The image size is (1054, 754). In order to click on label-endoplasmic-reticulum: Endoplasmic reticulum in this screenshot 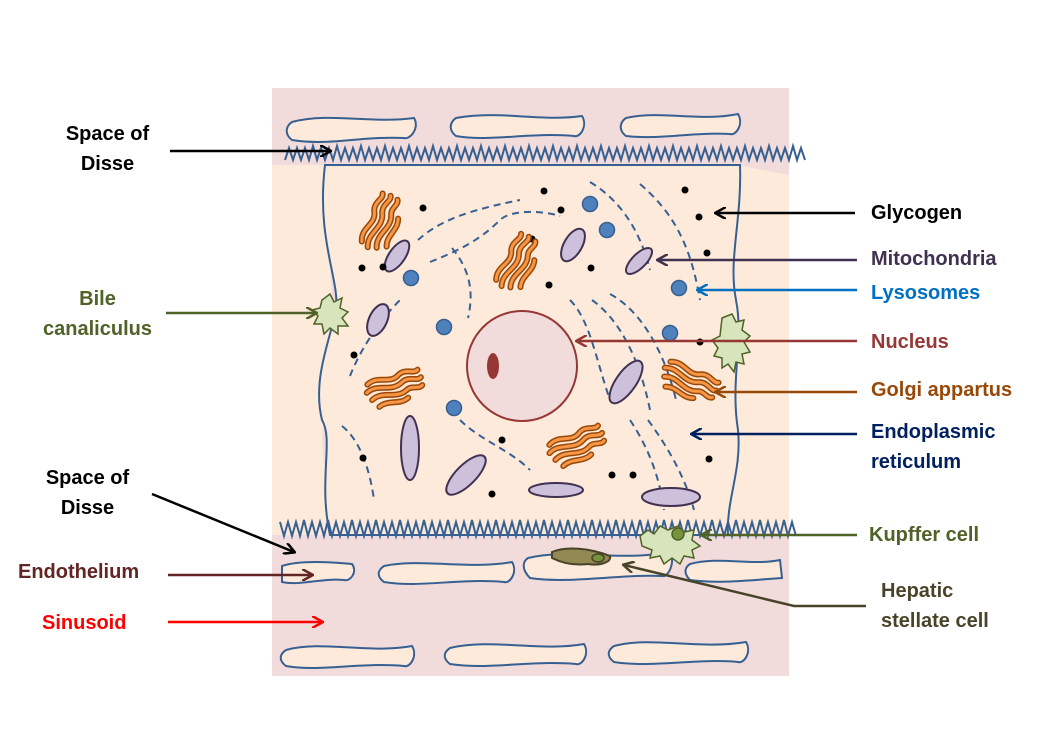, I will do `click(933, 447)`.